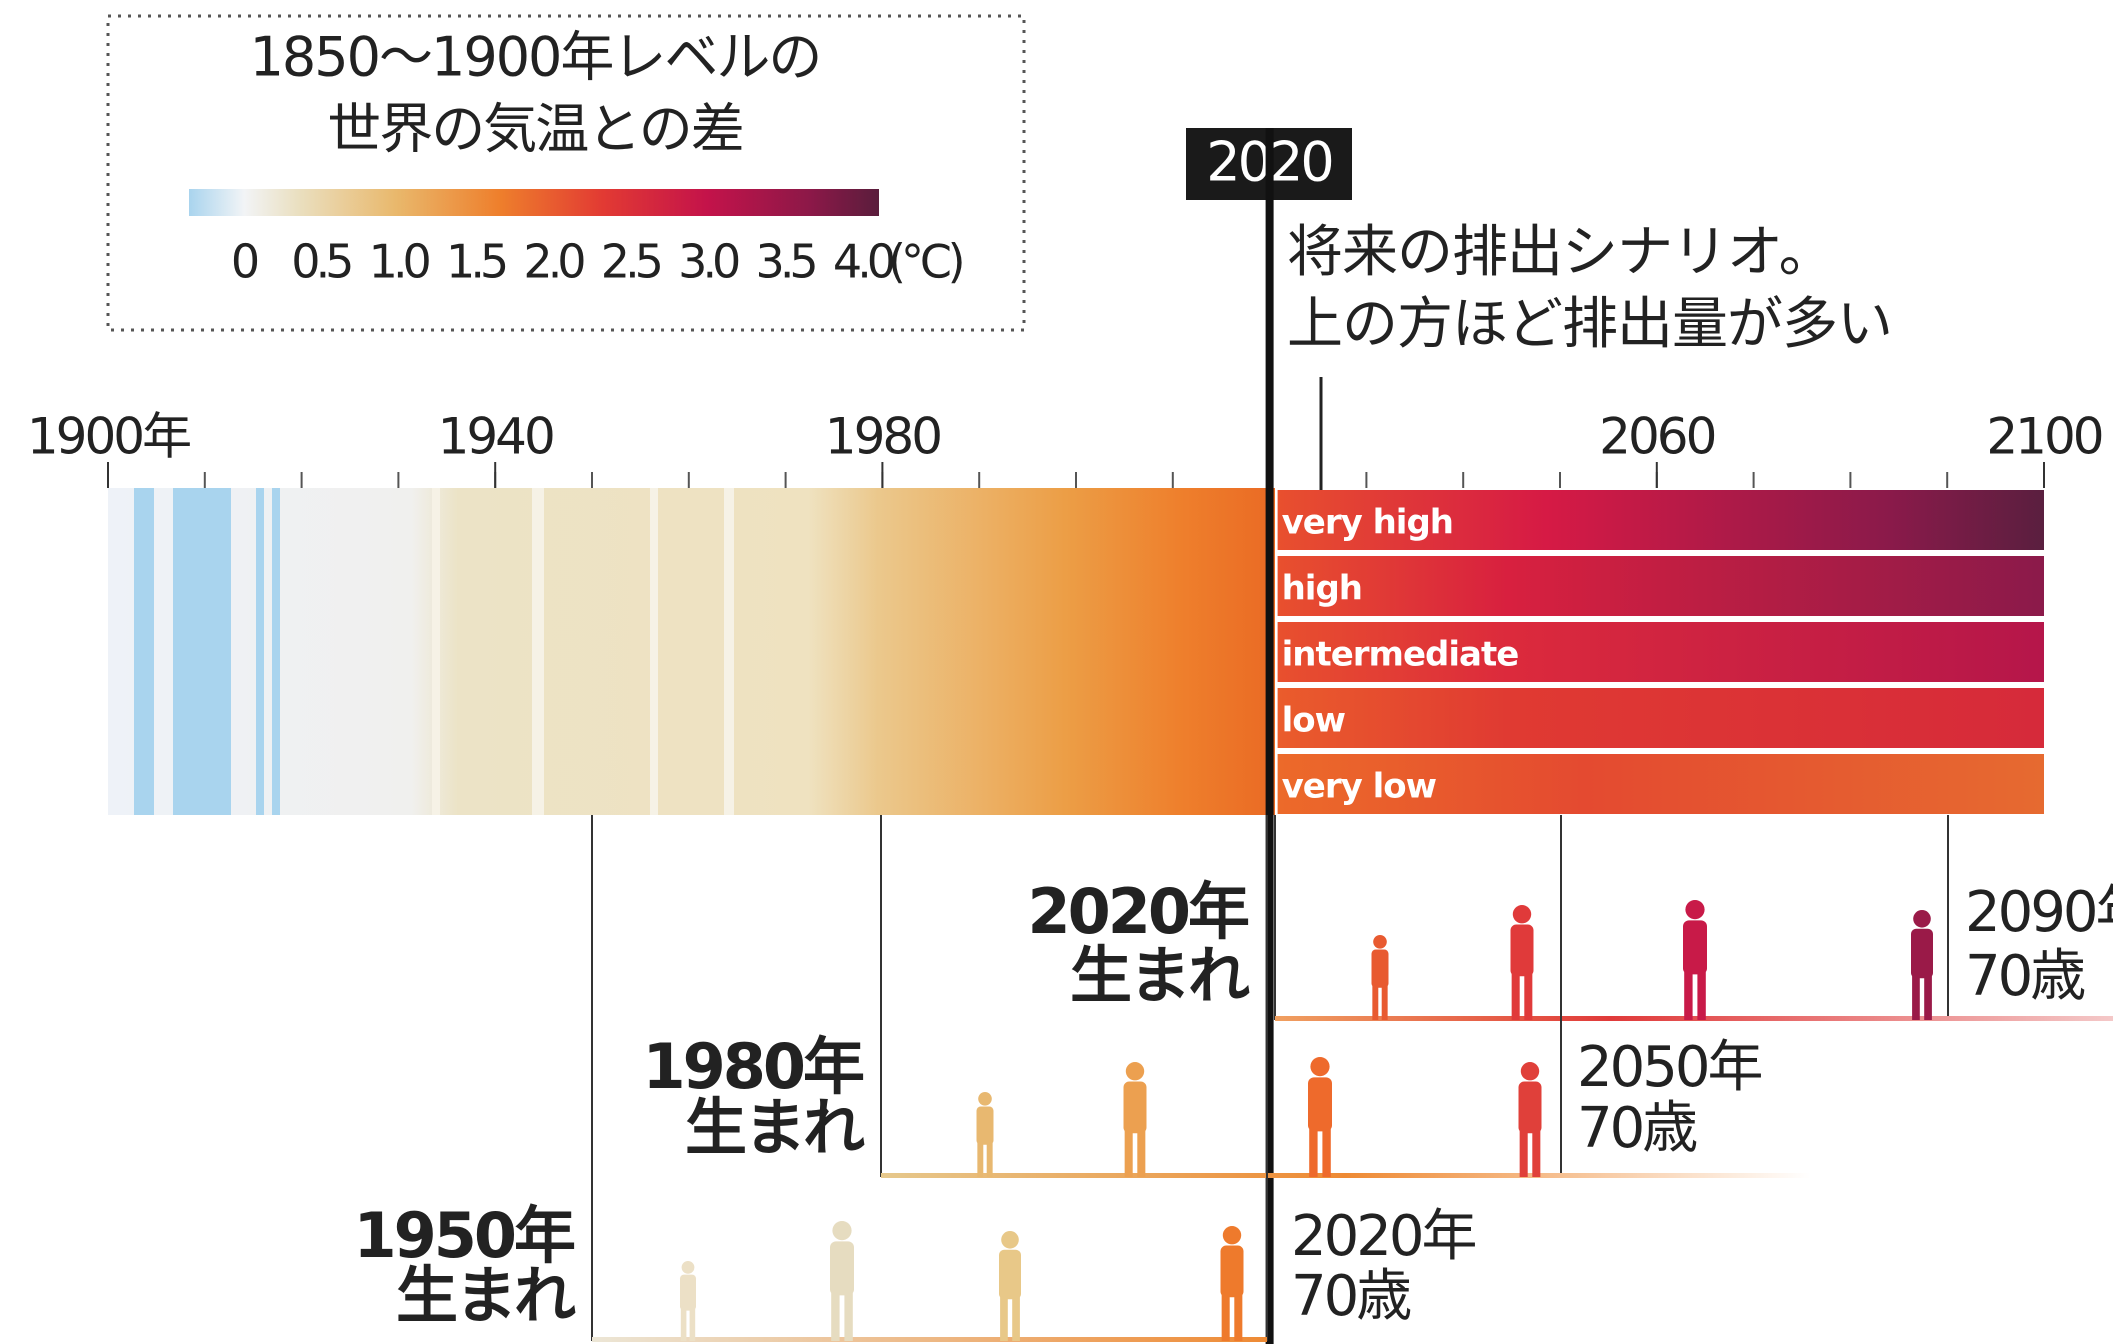 The width and height of the screenshot is (2113, 1344). Describe the element at coordinates (708, 262) in the screenshot. I see `legend-tick-label: 3.0` at that location.